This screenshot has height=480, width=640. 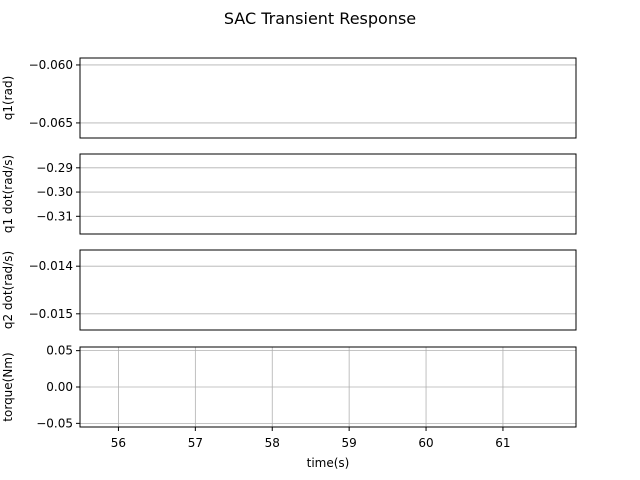 What do you see at coordinates (118, 443) in the screenshot?
I see `x-tick-label: 56` at bounding box center [118, 443].